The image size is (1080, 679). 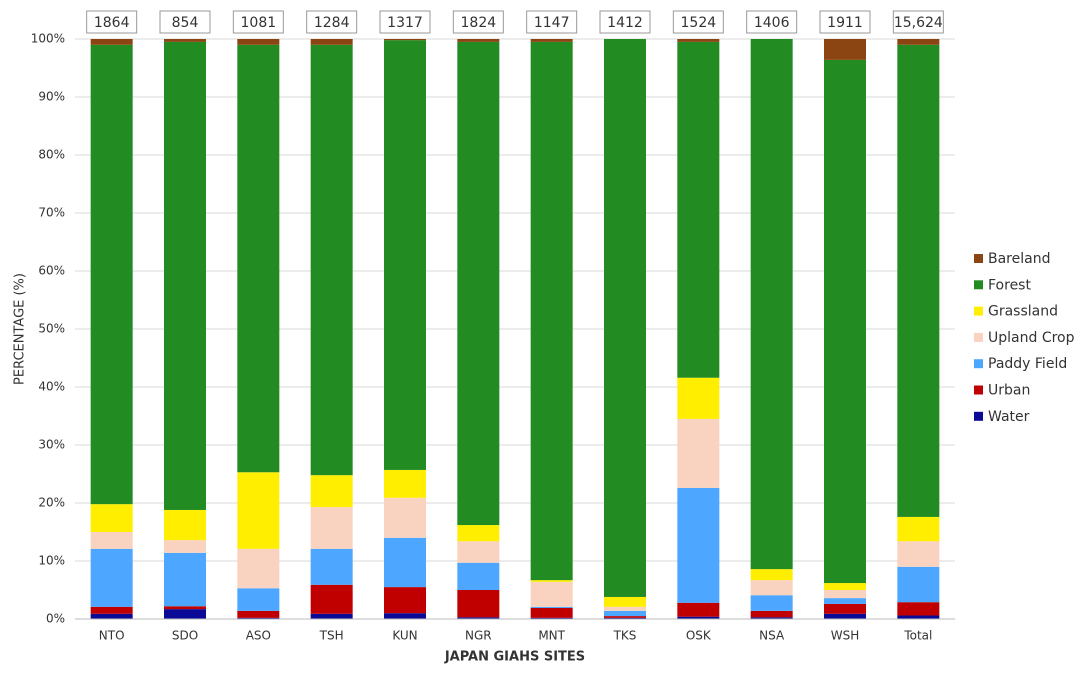 I want to click on y-tick-label: 50%, so click(x=51, y=329).